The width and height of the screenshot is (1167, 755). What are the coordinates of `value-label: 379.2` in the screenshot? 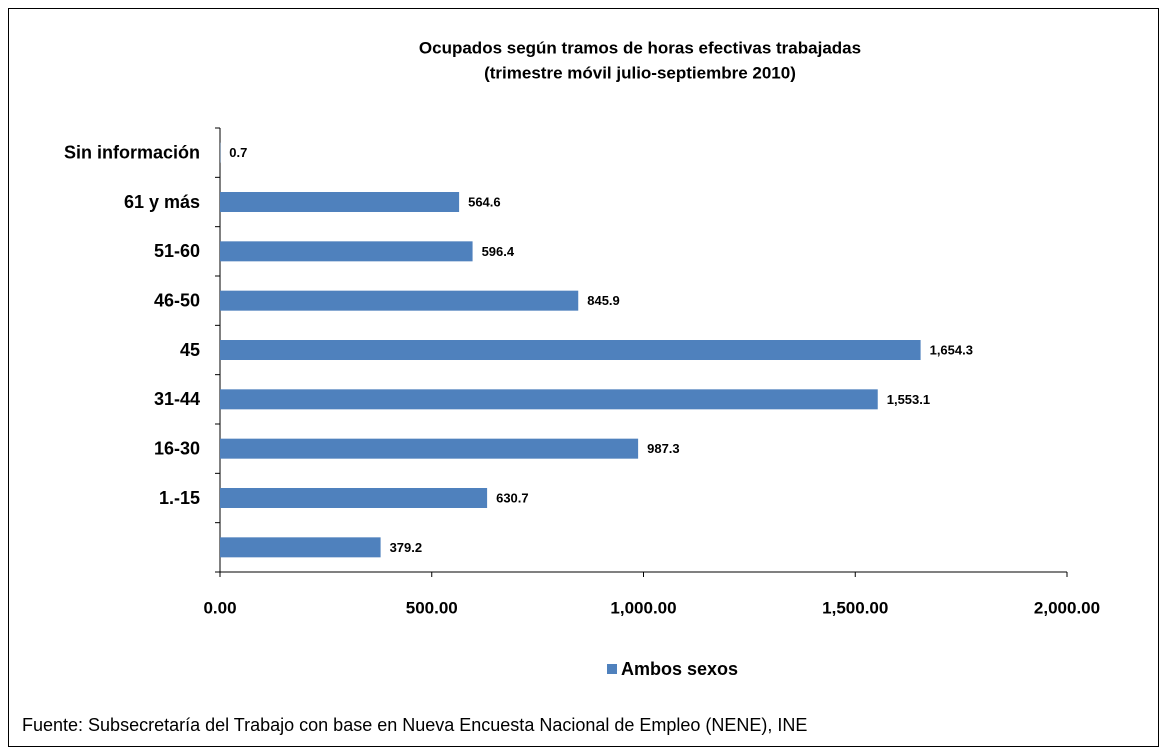 It's located at (406, 547).